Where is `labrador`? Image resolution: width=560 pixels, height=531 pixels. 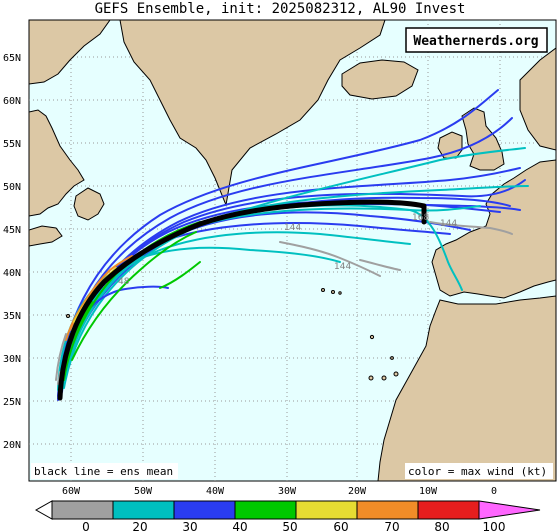
labrador is located at coordinates (57, 163).